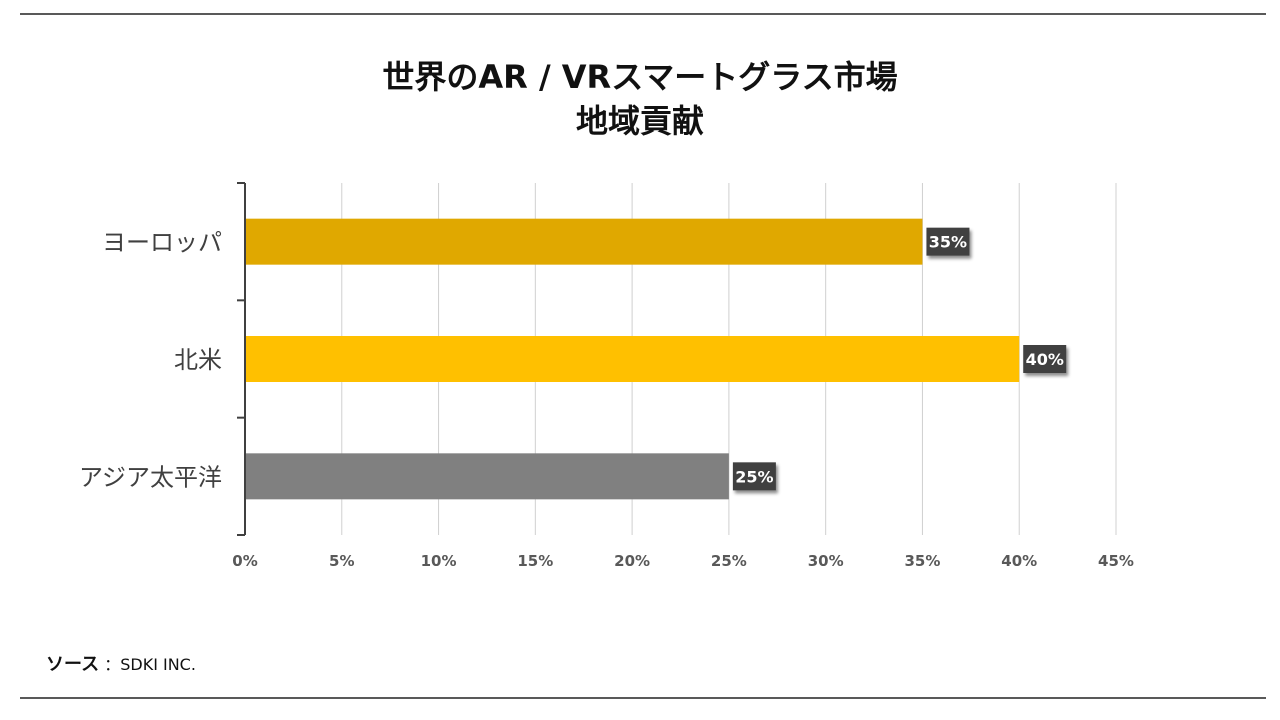  I want to click on x-tick-label: 5%, so click(341, 561).